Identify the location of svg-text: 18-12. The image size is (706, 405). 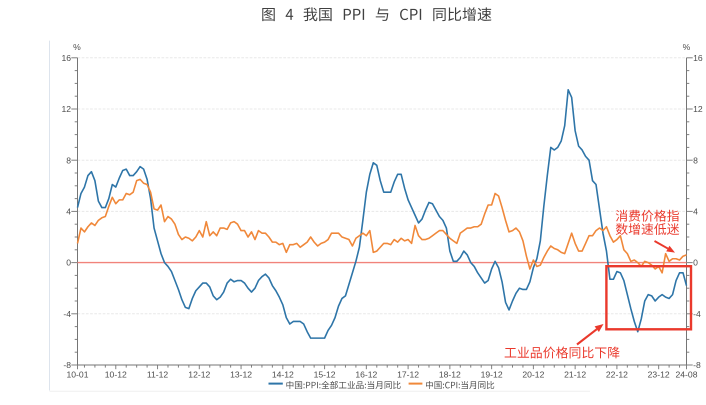
(450, 374).